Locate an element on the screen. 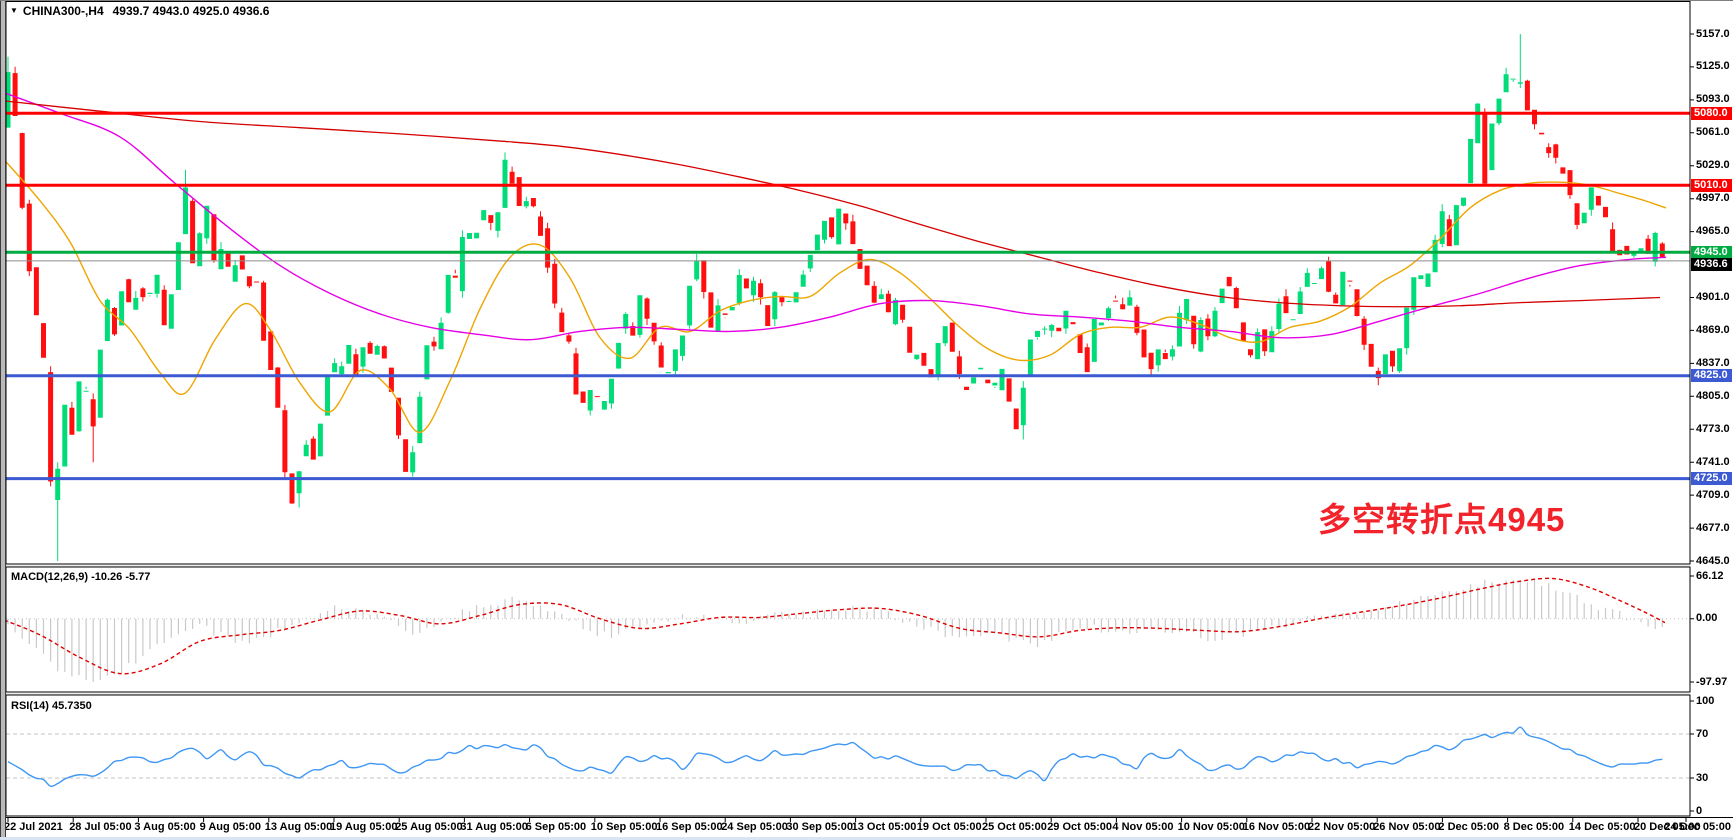 Image resolution: width=1733 pixels, height=840 pixels. time-tick-label: 16 Nov 05:00 is located at coordinates (1276, 827).